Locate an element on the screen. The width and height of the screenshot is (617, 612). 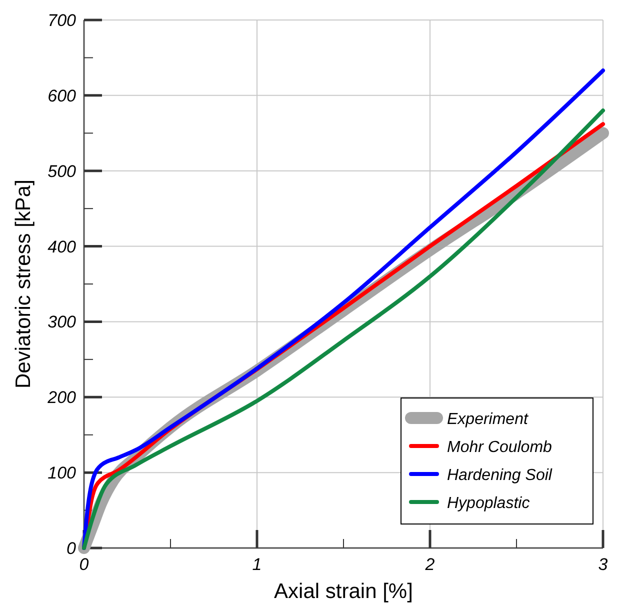
y-tick-label: 100 is located at coordinates (62, 473).